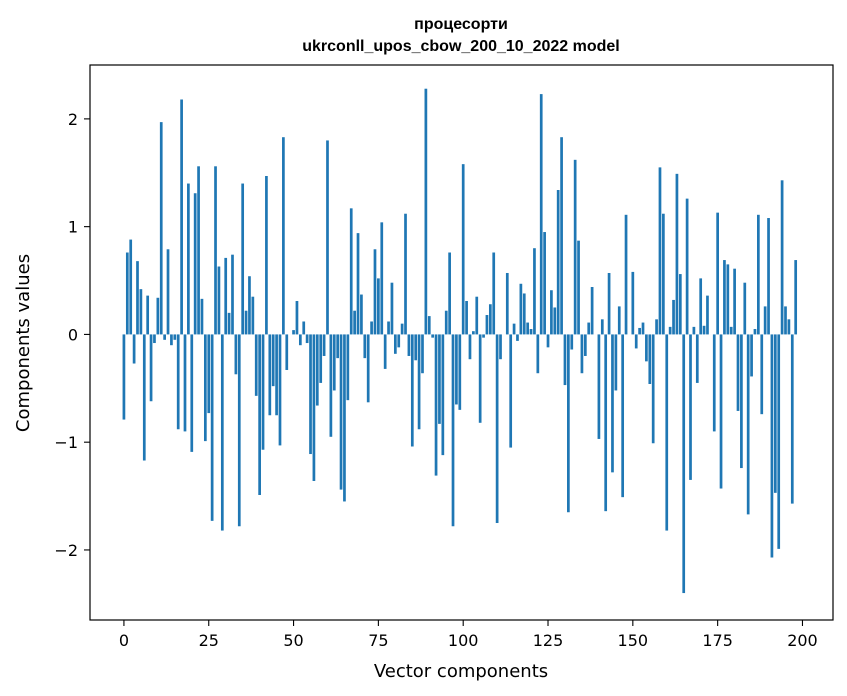 This screenshot has height=696, width=847. What do you see at coordinates (66, 550) in the screenshot?
I see `y-tick-label: −2` at bounding box center [66, 550].